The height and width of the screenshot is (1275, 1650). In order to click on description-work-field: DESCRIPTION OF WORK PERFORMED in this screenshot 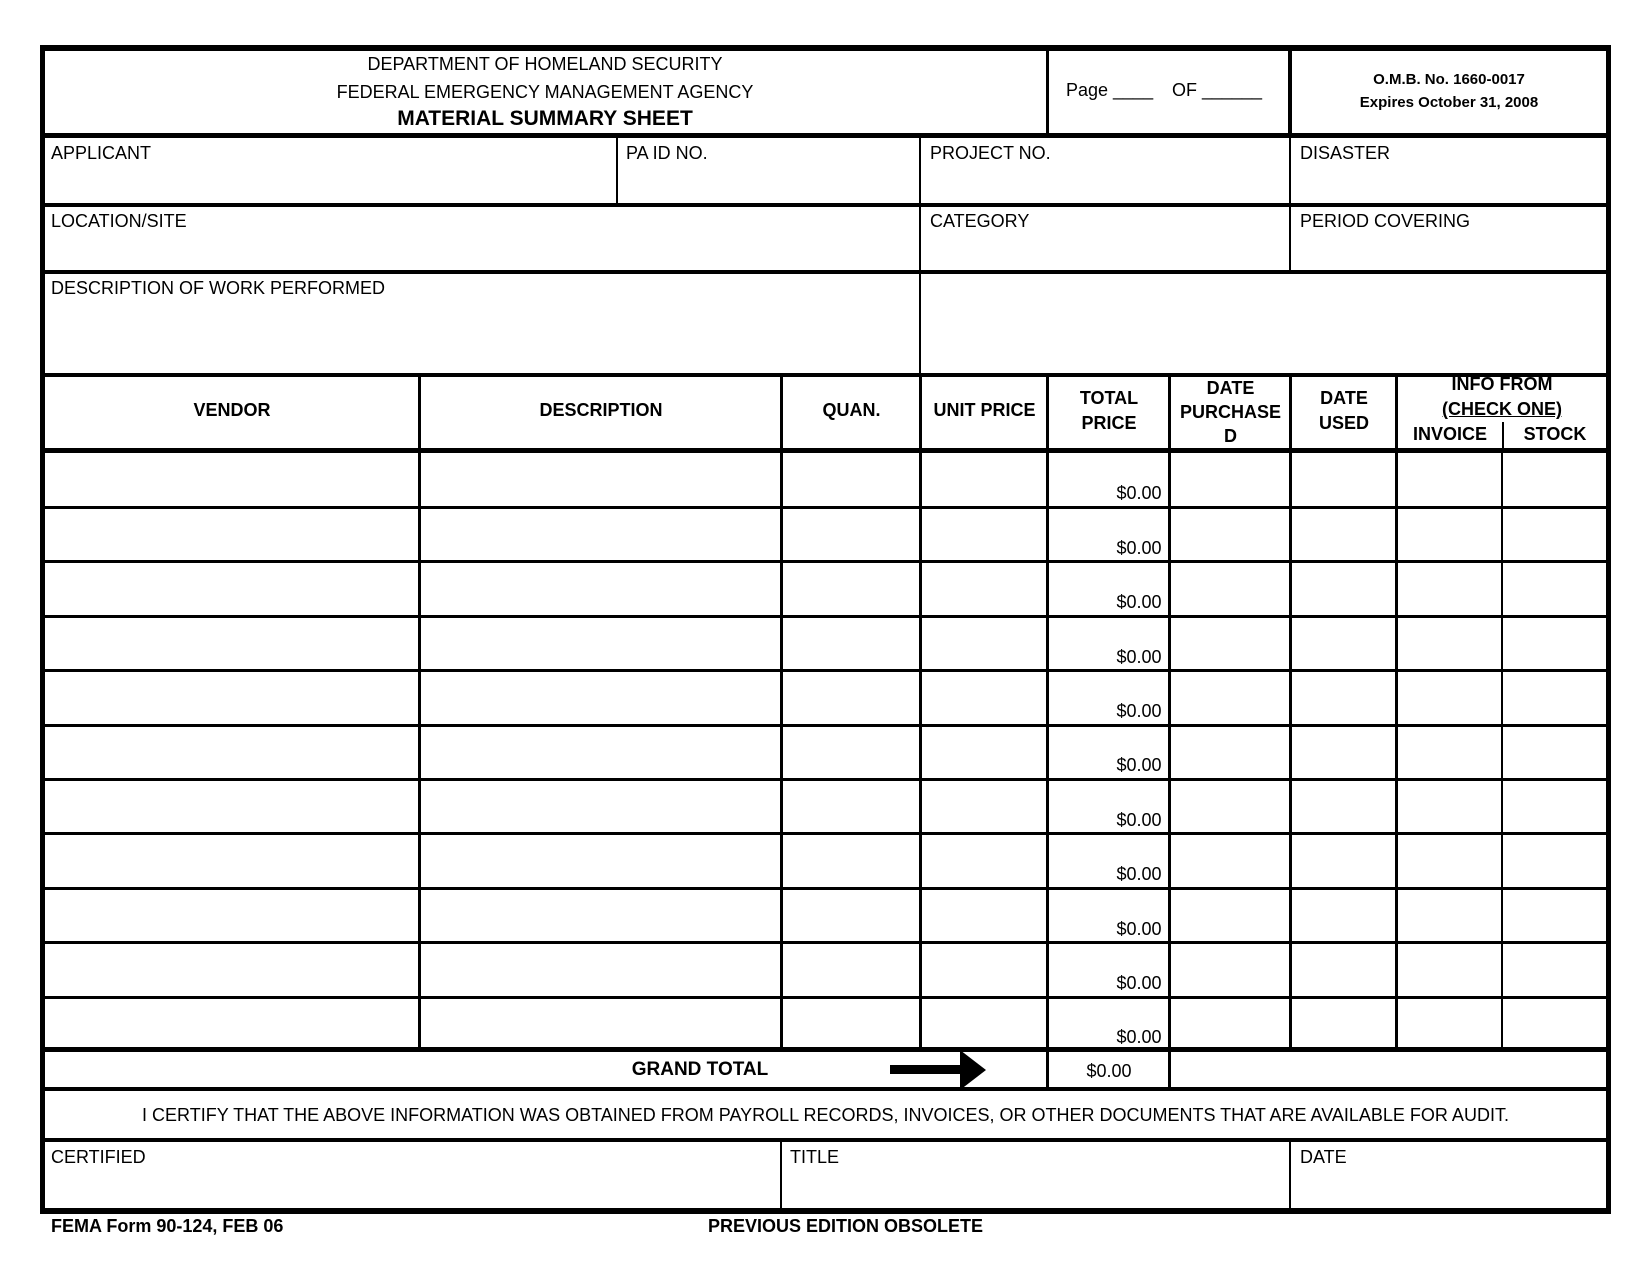, I will do `click(825, 324)`.